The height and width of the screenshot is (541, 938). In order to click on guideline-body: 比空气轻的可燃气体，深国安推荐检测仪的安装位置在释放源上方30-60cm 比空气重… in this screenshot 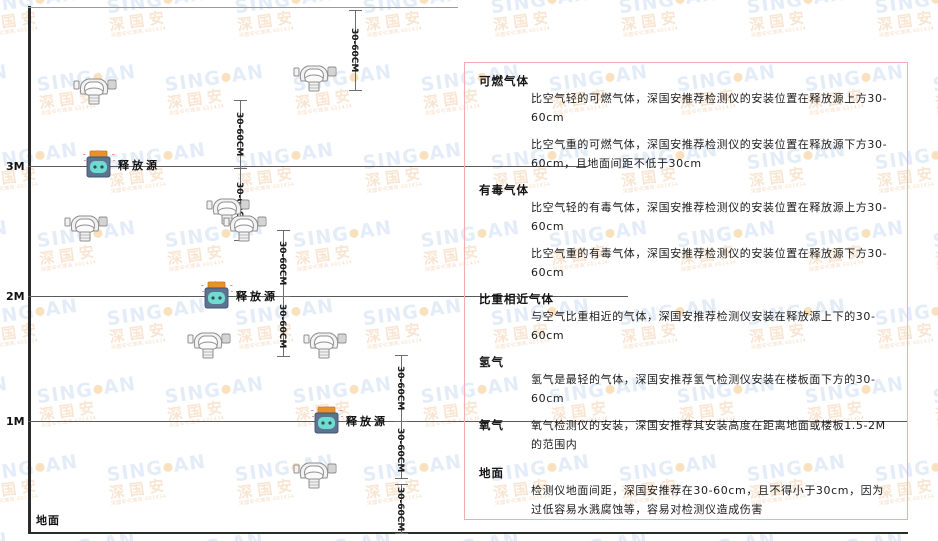, I will do `click(713, 132)`.